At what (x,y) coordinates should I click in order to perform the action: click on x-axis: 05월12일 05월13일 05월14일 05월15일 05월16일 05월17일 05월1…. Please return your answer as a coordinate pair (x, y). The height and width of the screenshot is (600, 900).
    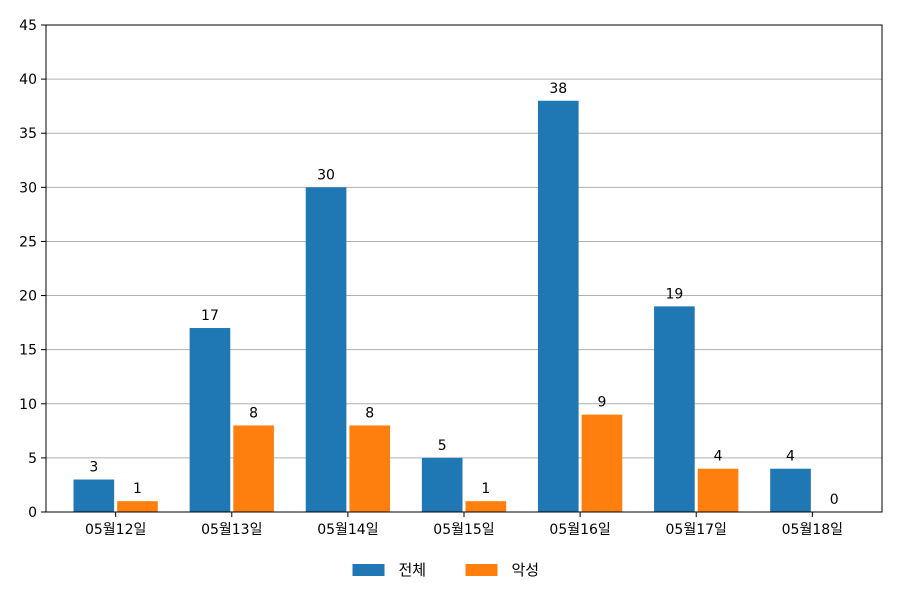
    Looking at the image, I should click on (464, 525).